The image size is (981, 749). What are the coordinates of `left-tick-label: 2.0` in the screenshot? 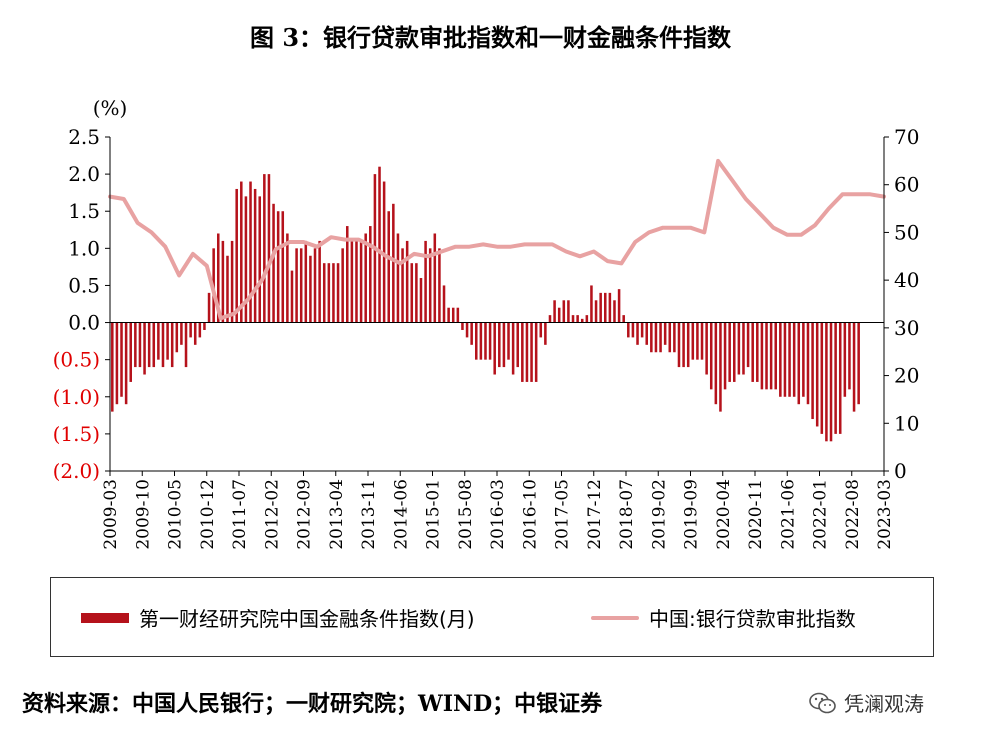 It's located at (84, 174).